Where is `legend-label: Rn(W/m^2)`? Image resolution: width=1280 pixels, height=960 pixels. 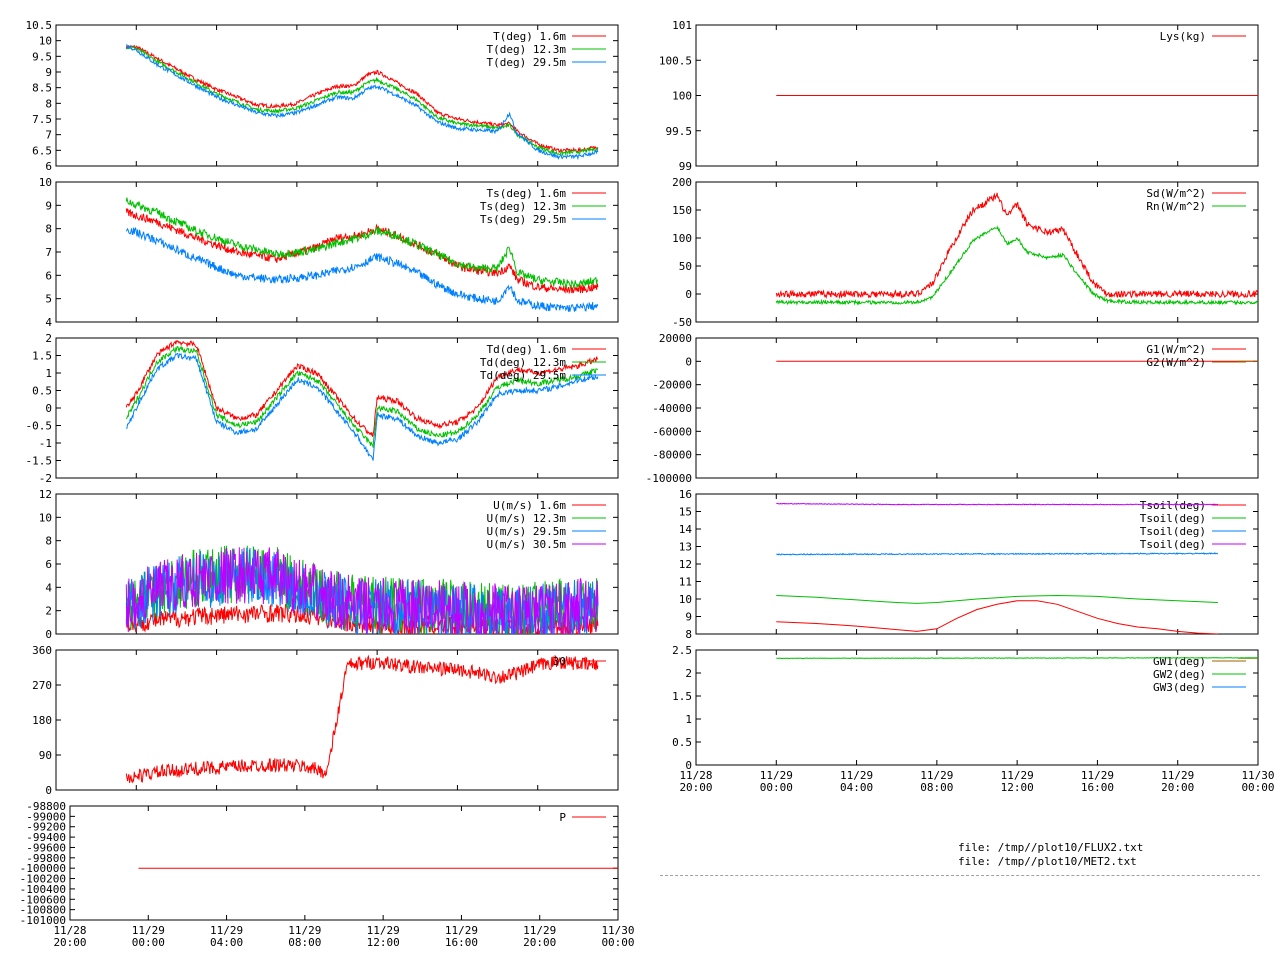 legend-label: Rn(W/m^2) is located at coordinates (1176, 206).